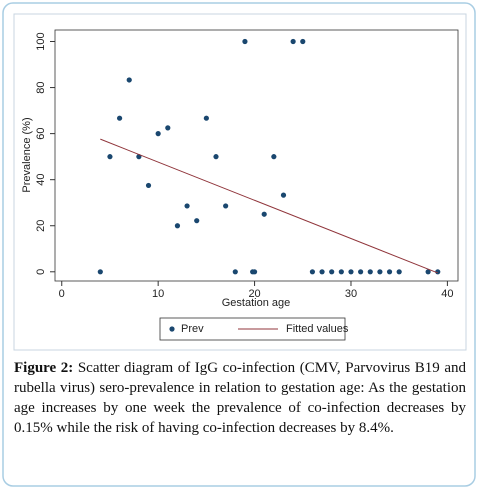 This screenshot has width=479, height=490. Describe the element at coordinates (44, 368) in the screenshot. I see `caption-label: Figure 2:` at that location.